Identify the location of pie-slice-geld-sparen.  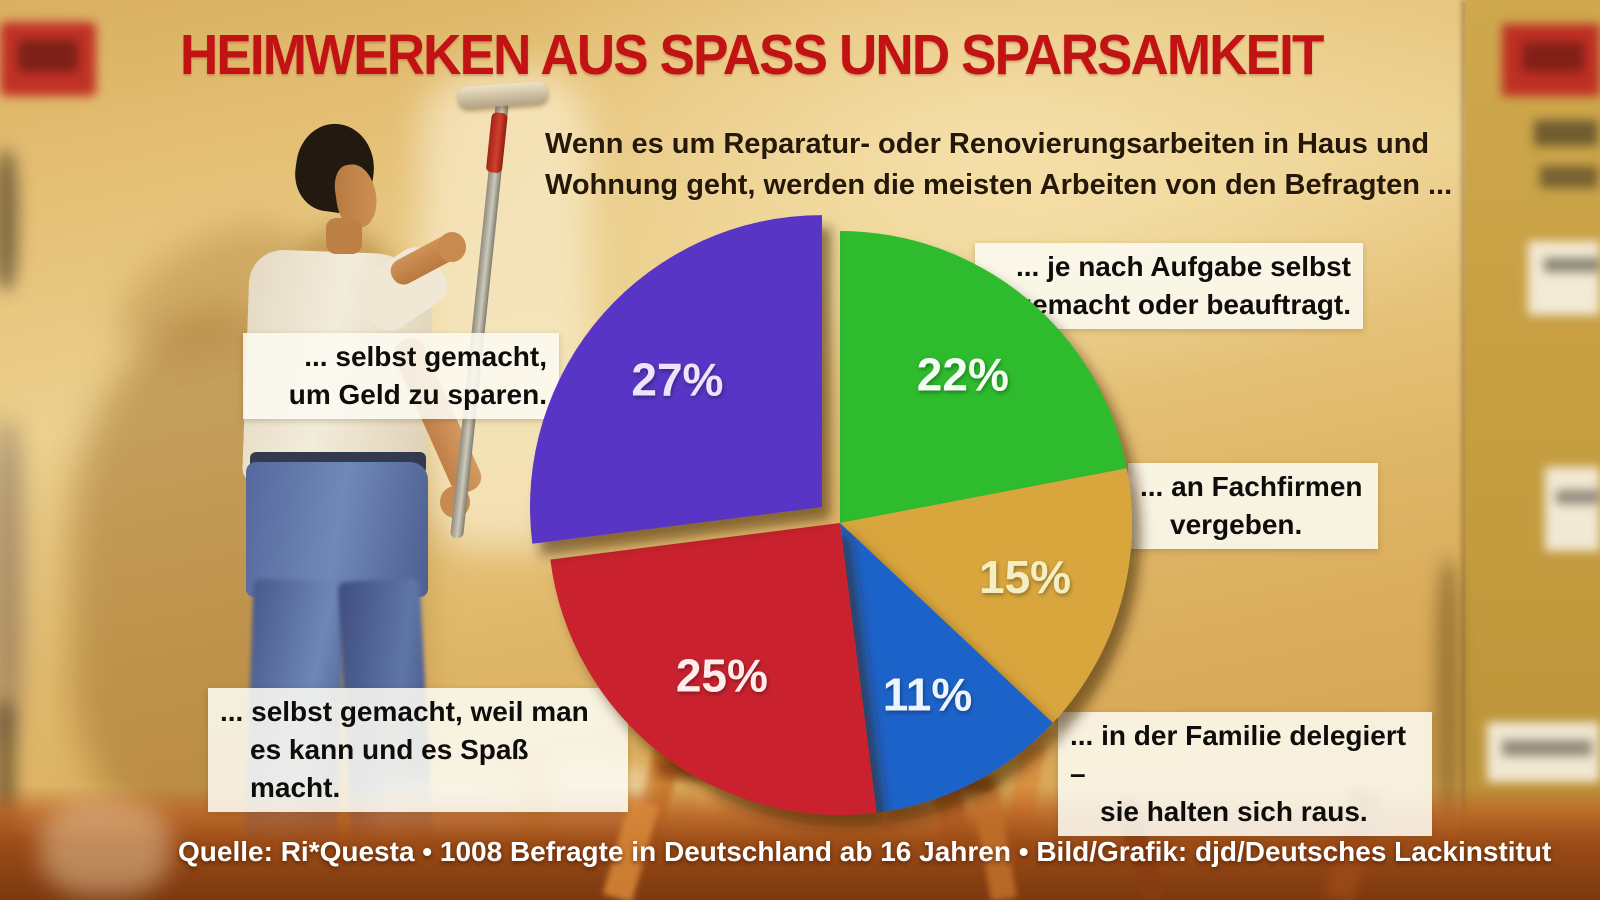
(675, 379).